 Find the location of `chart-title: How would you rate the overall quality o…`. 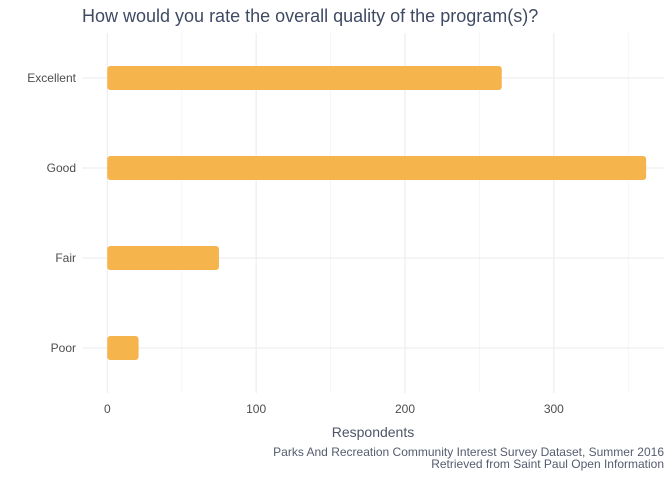

chart-title: How would you rate the overall quality o… is located at coordinates (310, 16).